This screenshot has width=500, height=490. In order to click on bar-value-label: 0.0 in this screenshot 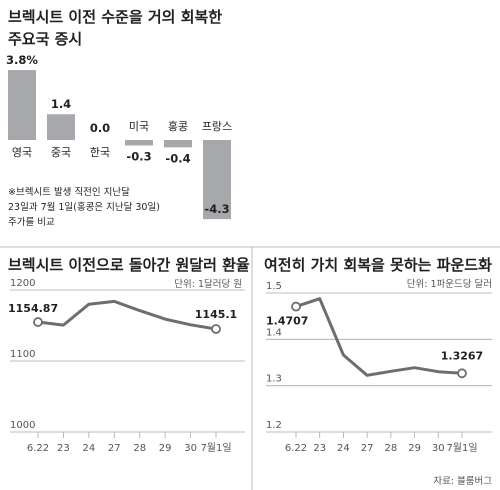, I will do `click(100, 128)`.